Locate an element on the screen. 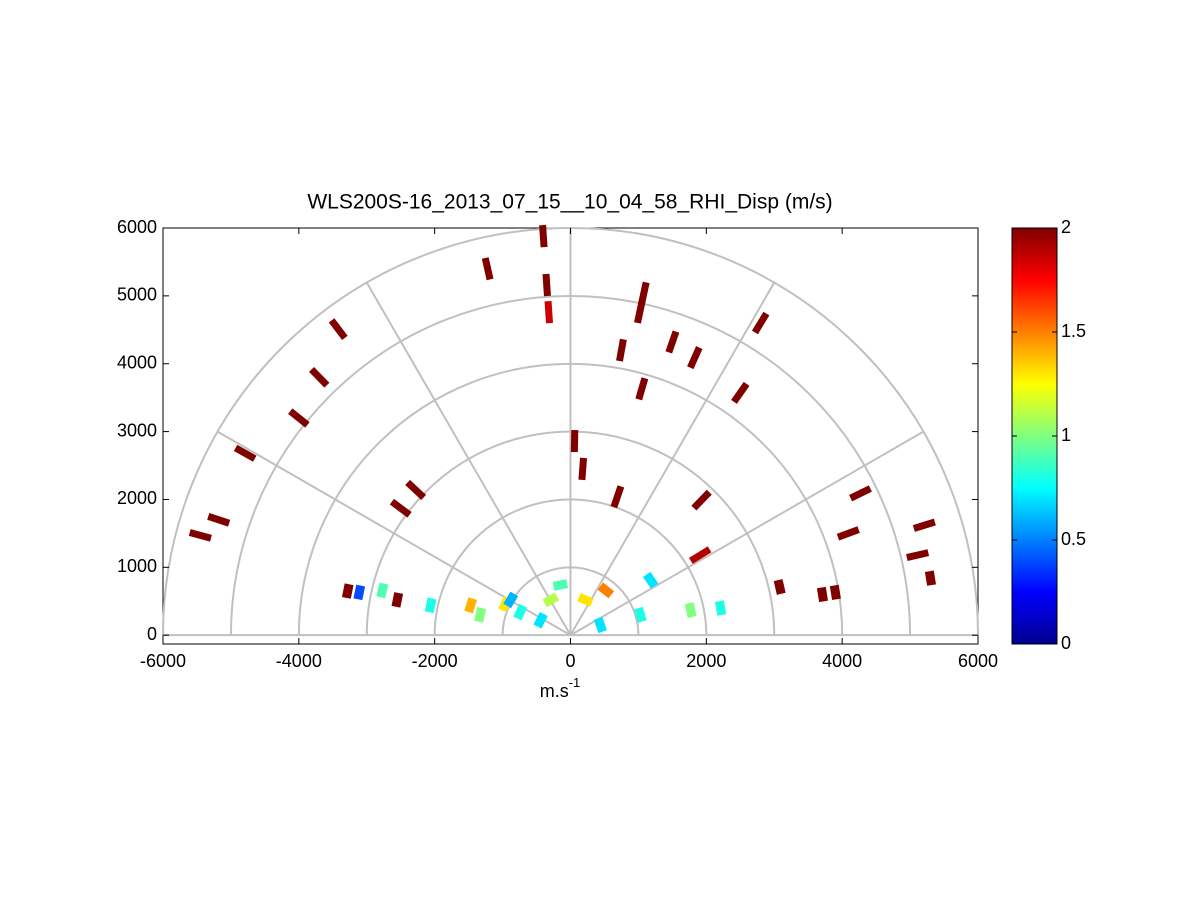  y-tick-label: 3000 is located at coordinates (137, 430).